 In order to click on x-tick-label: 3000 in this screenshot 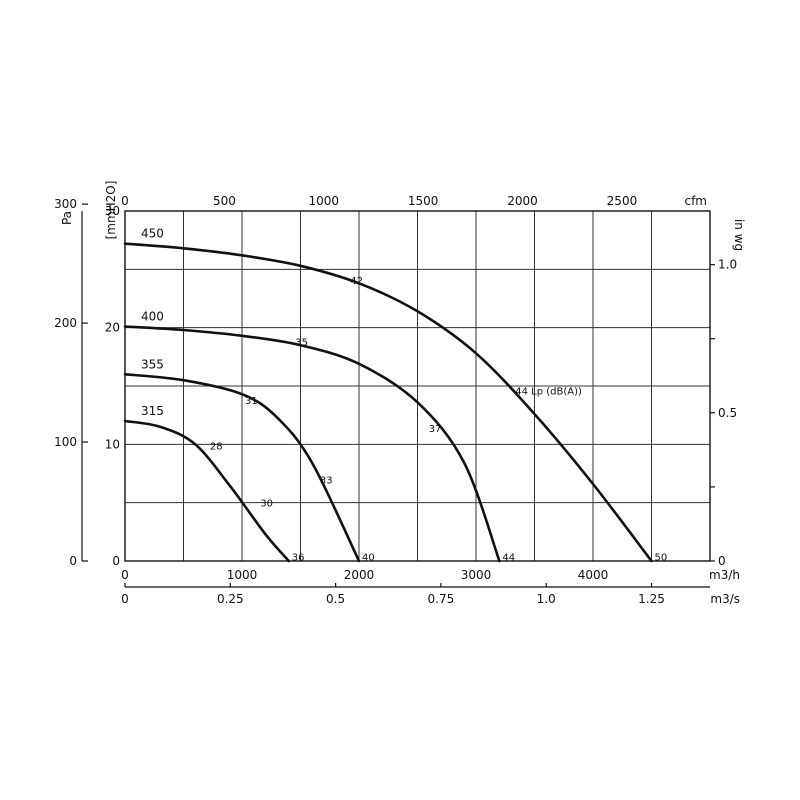, I will do `click(476, 575)`.